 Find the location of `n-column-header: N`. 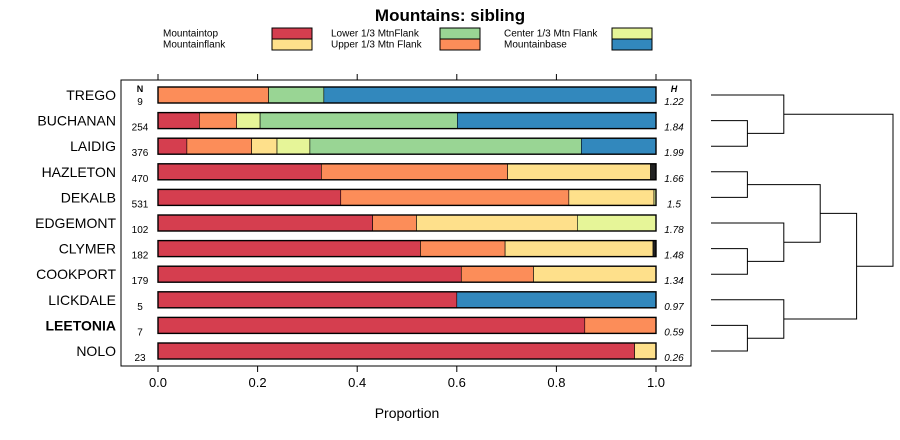

n-column-header: N is located at coordinates (140, 89).